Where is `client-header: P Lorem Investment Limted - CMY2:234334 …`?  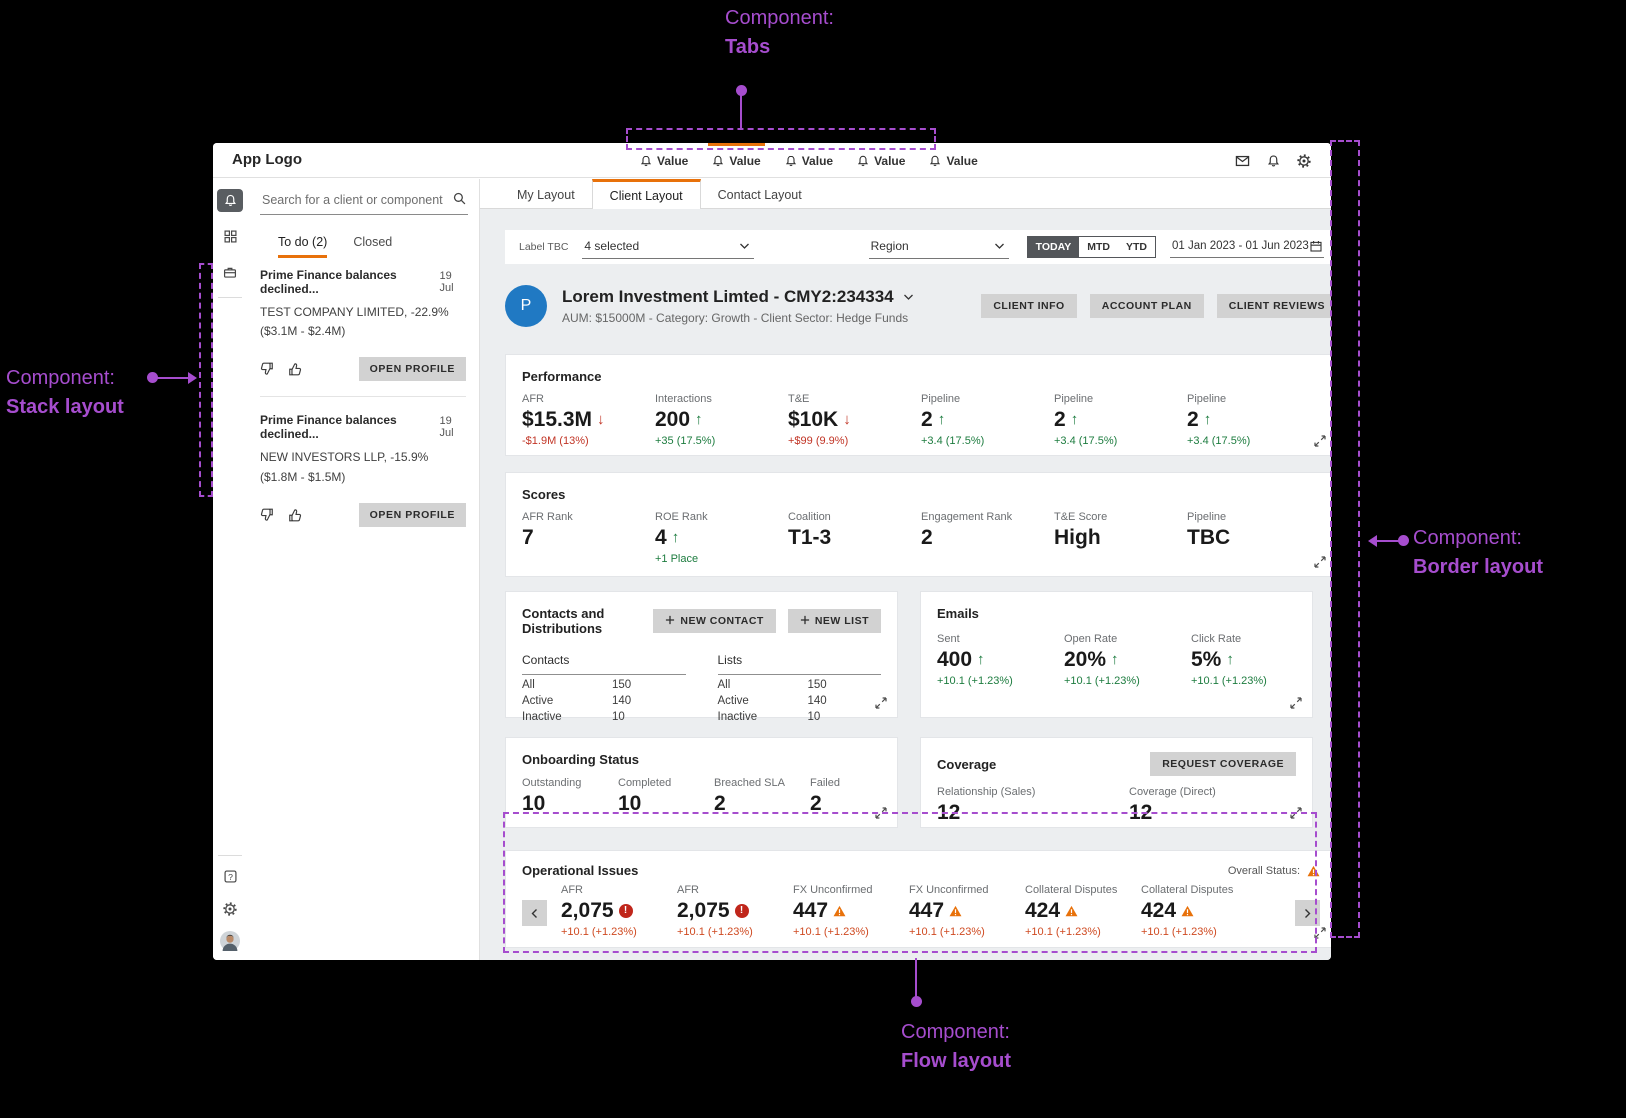
client-header: P Lorem Investment Limted - CMY2:234334 … is located at coordinates (918, 306).